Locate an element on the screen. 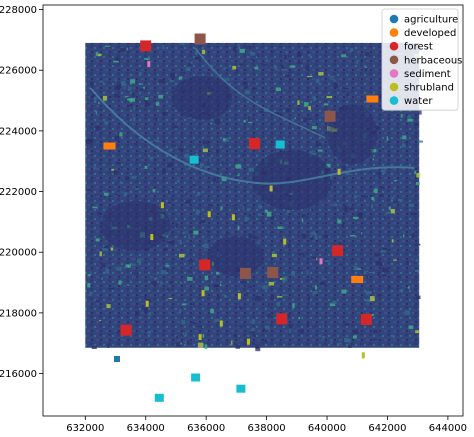 This screenshot has width=474, height=437. x-tick-label: 640000 is located at coordinates (327, 428).